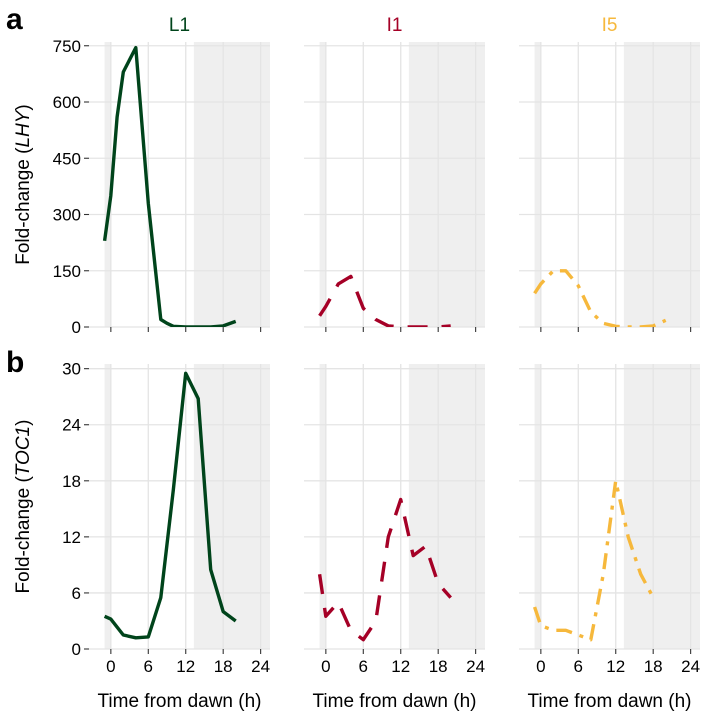 The image size is (719, 719). I want to click on facet-title-l1: L1, so click(179, 25).